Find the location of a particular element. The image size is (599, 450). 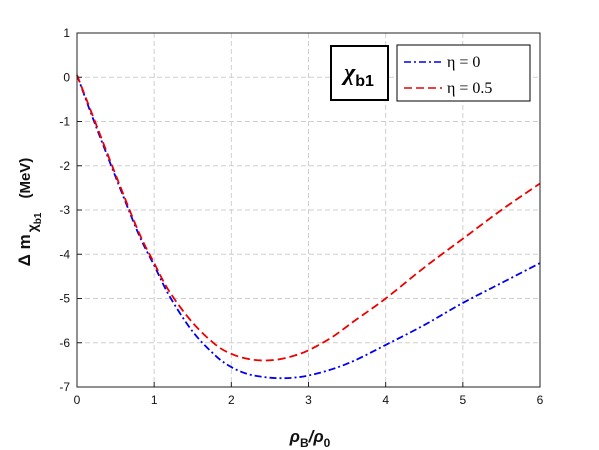

y-tick-label: -2 is located at coordinates (64, 166).